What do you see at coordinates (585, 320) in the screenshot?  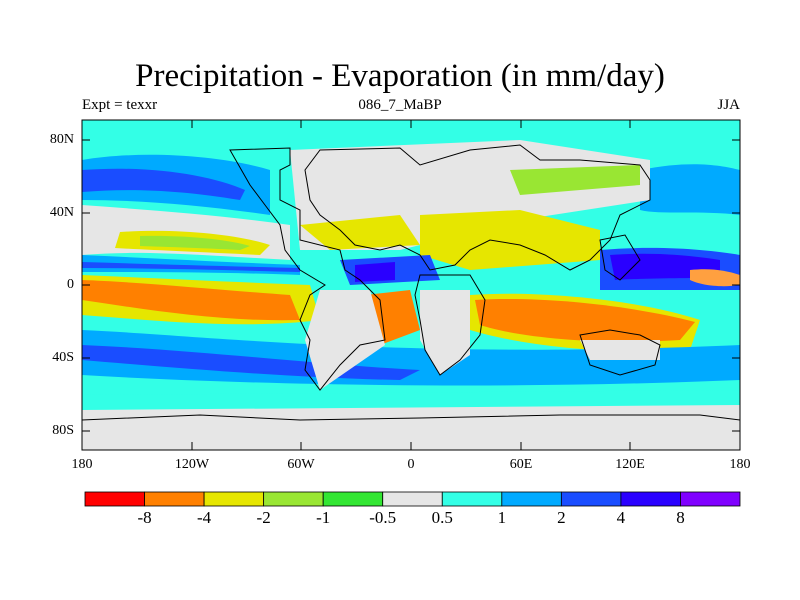 I see `indian-ocean-dry` at bounding box center [585, 320].